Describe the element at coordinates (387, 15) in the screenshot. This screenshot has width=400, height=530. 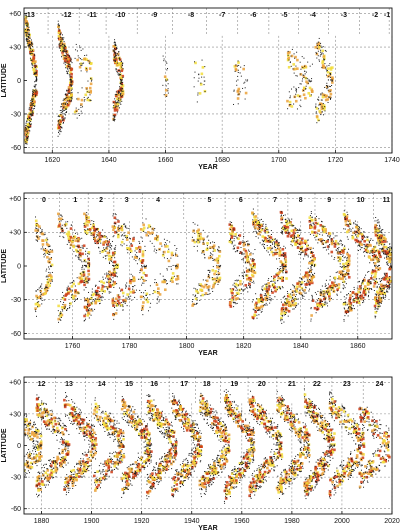
I see `cycle-number-label: -1` at that location.